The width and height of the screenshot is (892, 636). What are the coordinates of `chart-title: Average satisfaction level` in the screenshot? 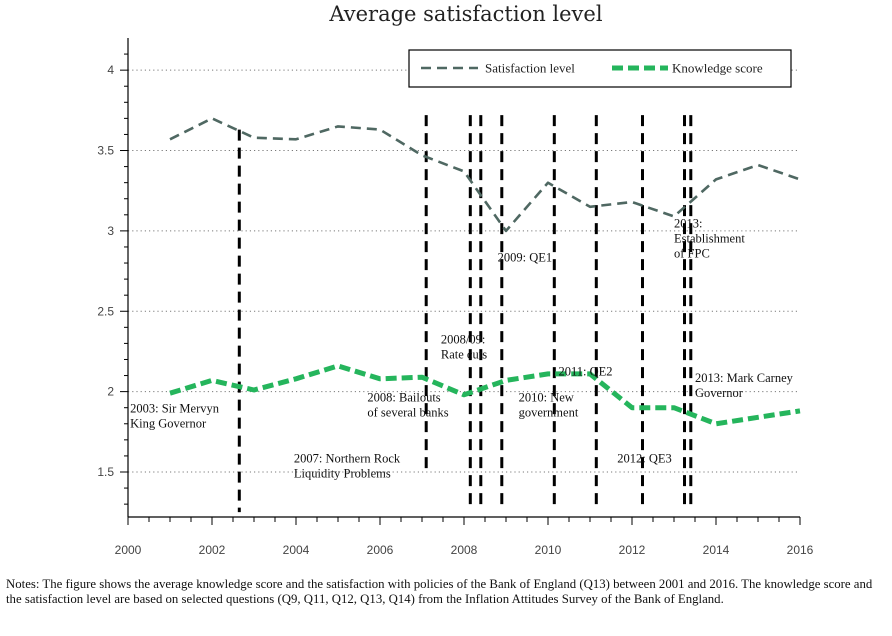 It's located at (465, 14).